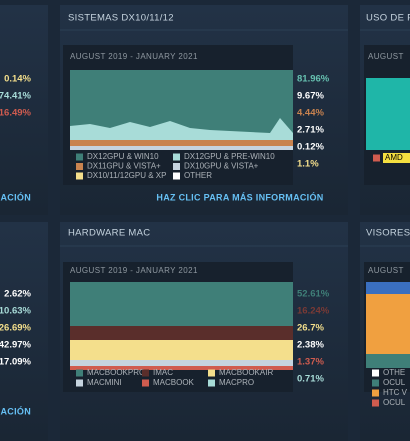 The height and width of the screenshot is (441, 410). I want to click on legend-label: DX10GPU & VISTA+, so click(221, 166).